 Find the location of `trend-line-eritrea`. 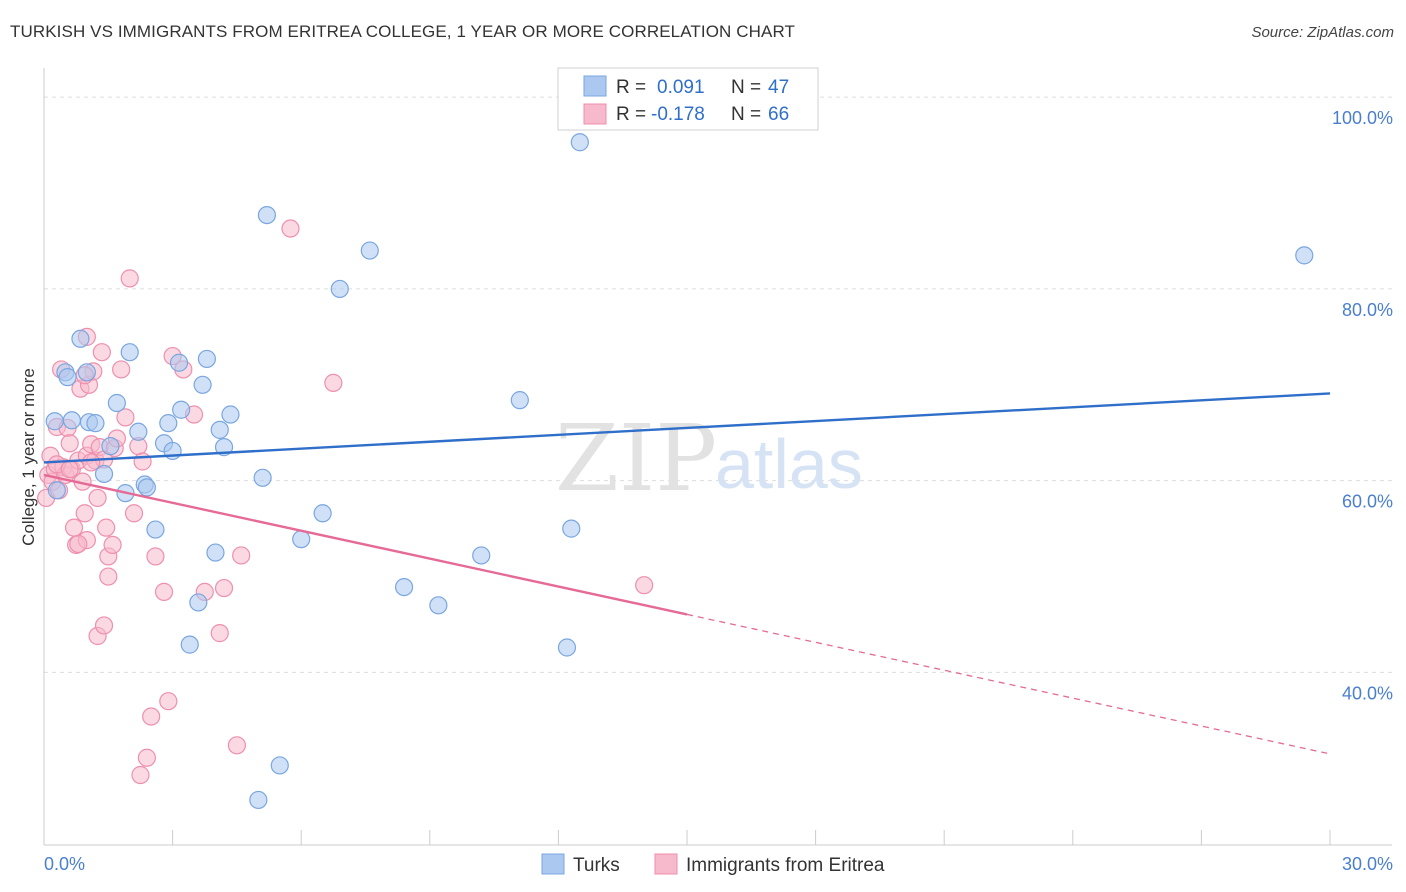

trend-line-eritrea is located at coordinates (365, 544).